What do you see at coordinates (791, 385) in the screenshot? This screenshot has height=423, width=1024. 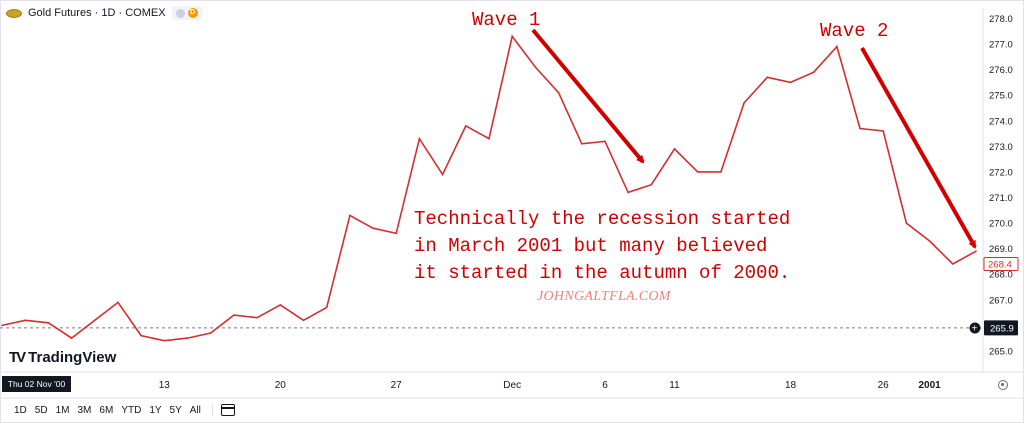 I see `time-tick-label: 18` at bounding box center [791, 385].